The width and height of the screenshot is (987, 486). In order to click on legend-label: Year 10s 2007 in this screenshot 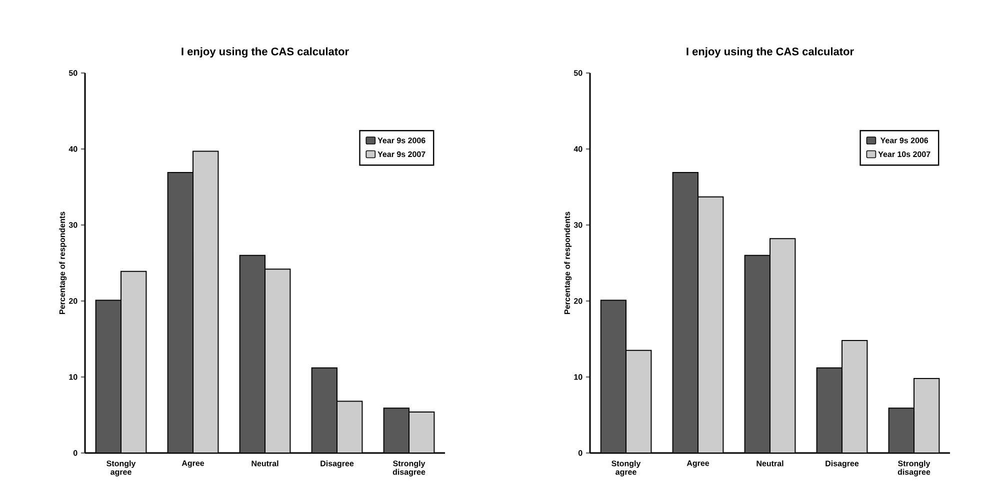, I will do `click(904, 154)`.